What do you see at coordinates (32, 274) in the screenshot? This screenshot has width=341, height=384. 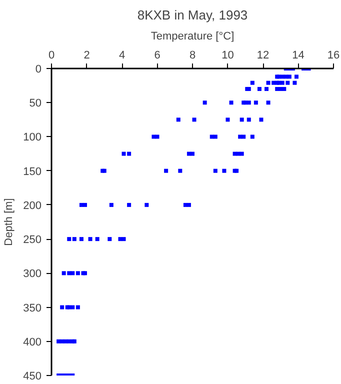 I see `y-tick-label: 300` at bounding box center [32, 274].